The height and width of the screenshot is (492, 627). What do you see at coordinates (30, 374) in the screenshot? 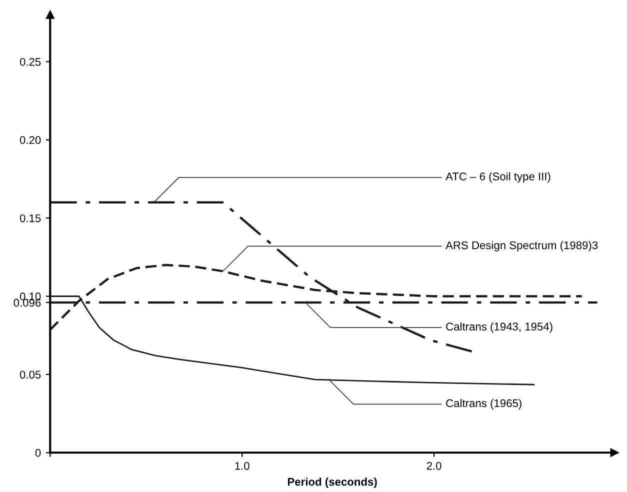
I see `y-tick-label: 0.05` at bounding box center [30, 374].